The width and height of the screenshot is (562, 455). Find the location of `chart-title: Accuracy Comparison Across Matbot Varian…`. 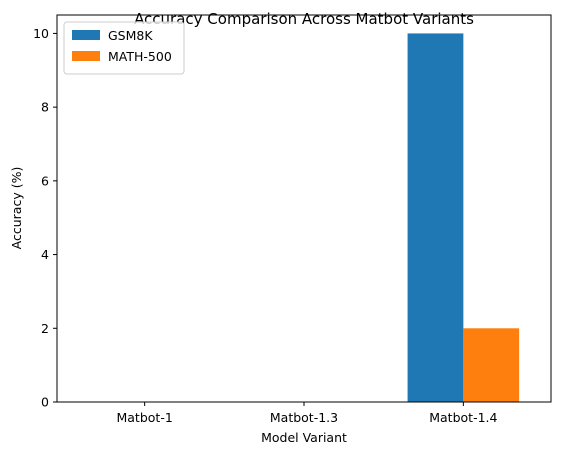

chart-title: Accuracy Comparison Across Matbot Varian… is located at coordinates (304, 19).